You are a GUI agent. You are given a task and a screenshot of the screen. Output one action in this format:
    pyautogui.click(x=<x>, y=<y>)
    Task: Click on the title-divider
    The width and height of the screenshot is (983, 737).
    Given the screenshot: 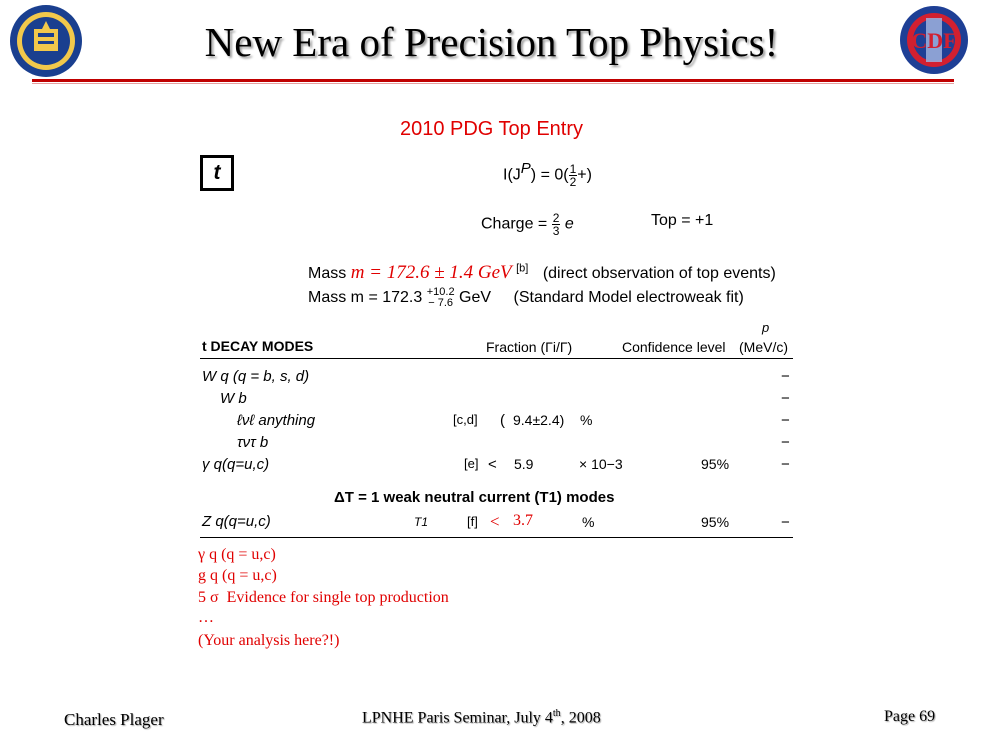 What is the action you would take?
    pyautogui.click(x=493, y=80)
    